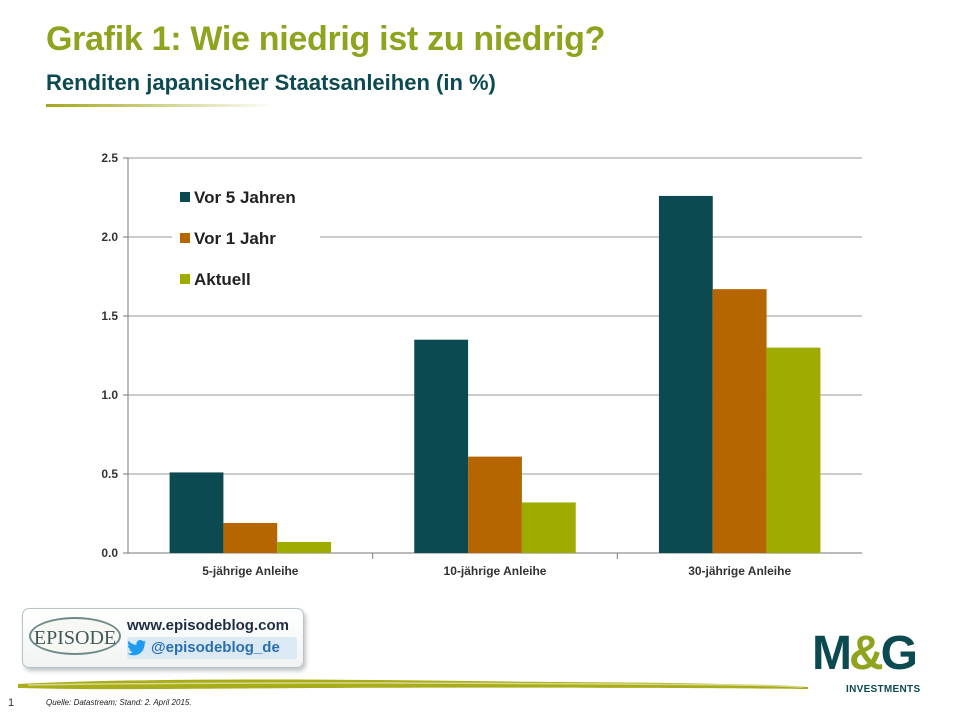 The height and width of the screenshot is (720, 960). I want to click on legend-label: Aktuell, so click(222, 279).